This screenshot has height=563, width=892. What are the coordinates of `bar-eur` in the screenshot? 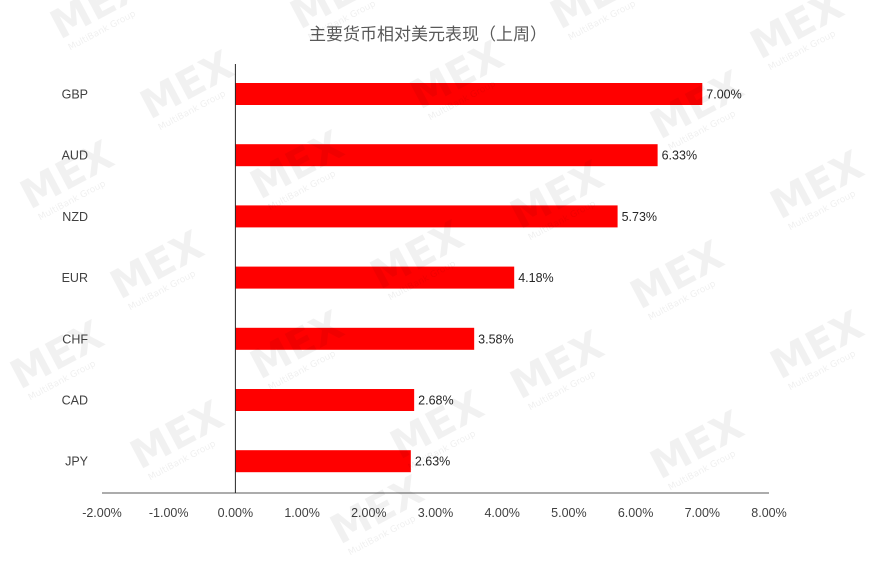 It's located at (375, 277).